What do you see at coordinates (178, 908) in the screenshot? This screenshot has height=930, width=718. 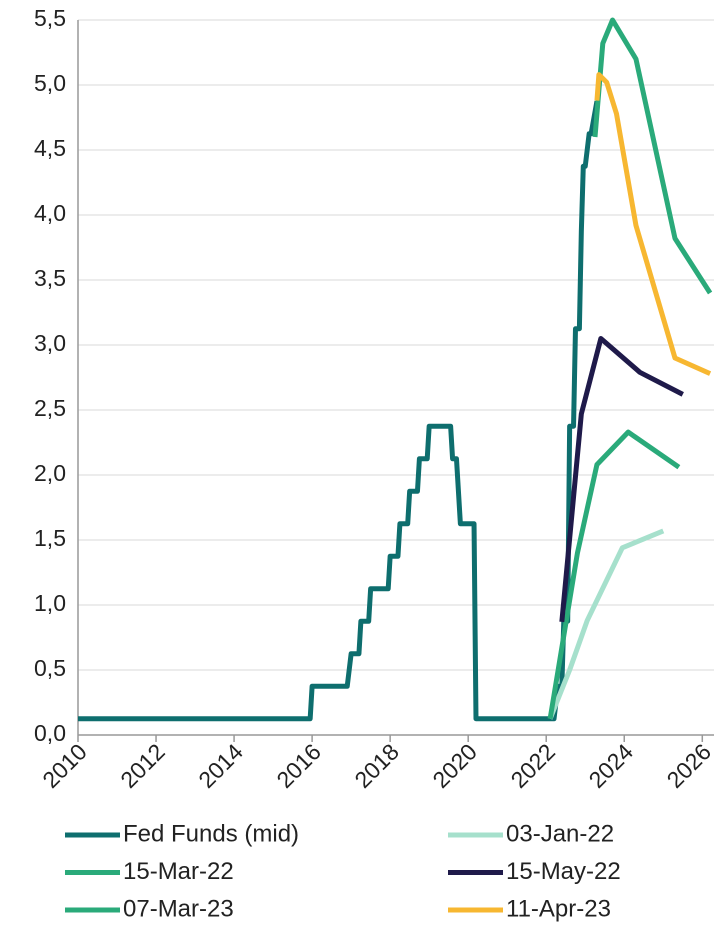 I see `legend-label: 07-Mar-23` at bounding box center [178, 908].